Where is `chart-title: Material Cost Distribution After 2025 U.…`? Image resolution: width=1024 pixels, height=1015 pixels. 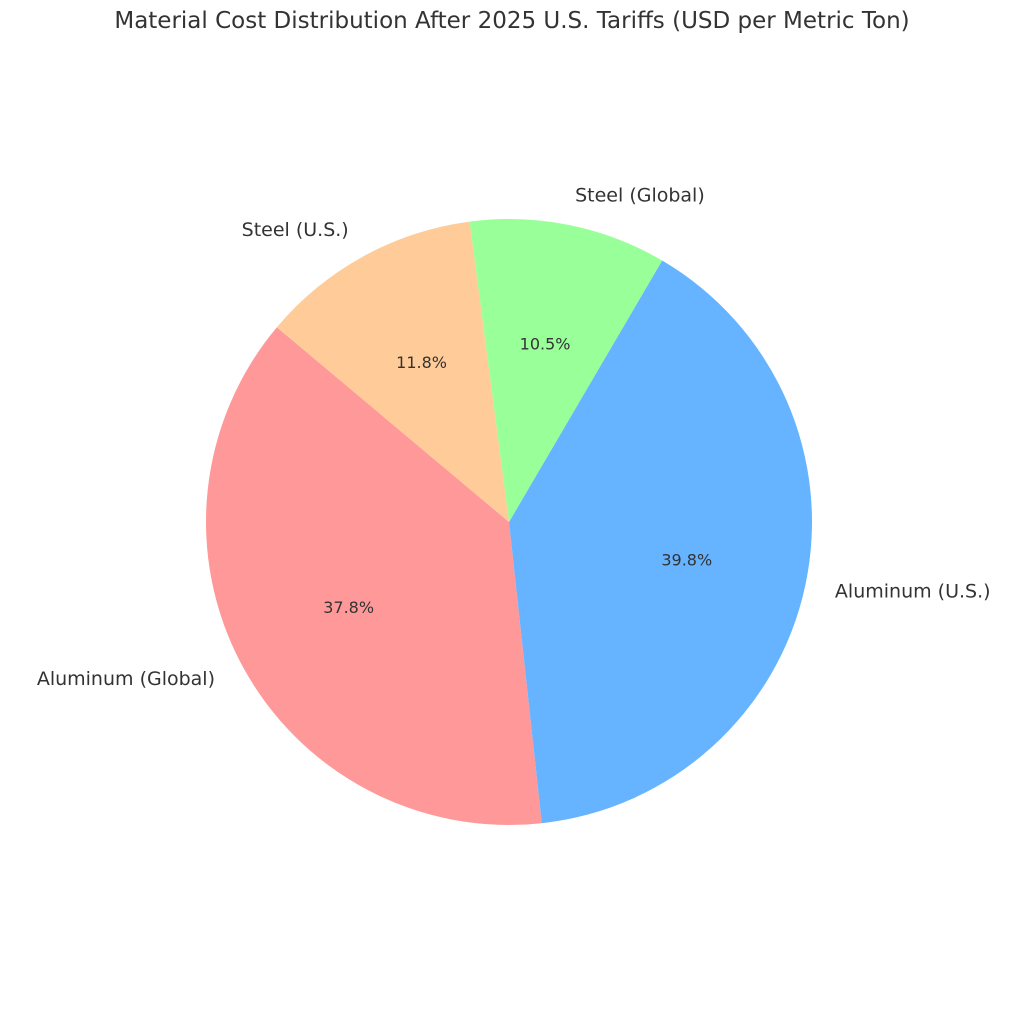 chart-title: Material Cost Distribution After 2025 U.… is located at coordinates (512, 21).